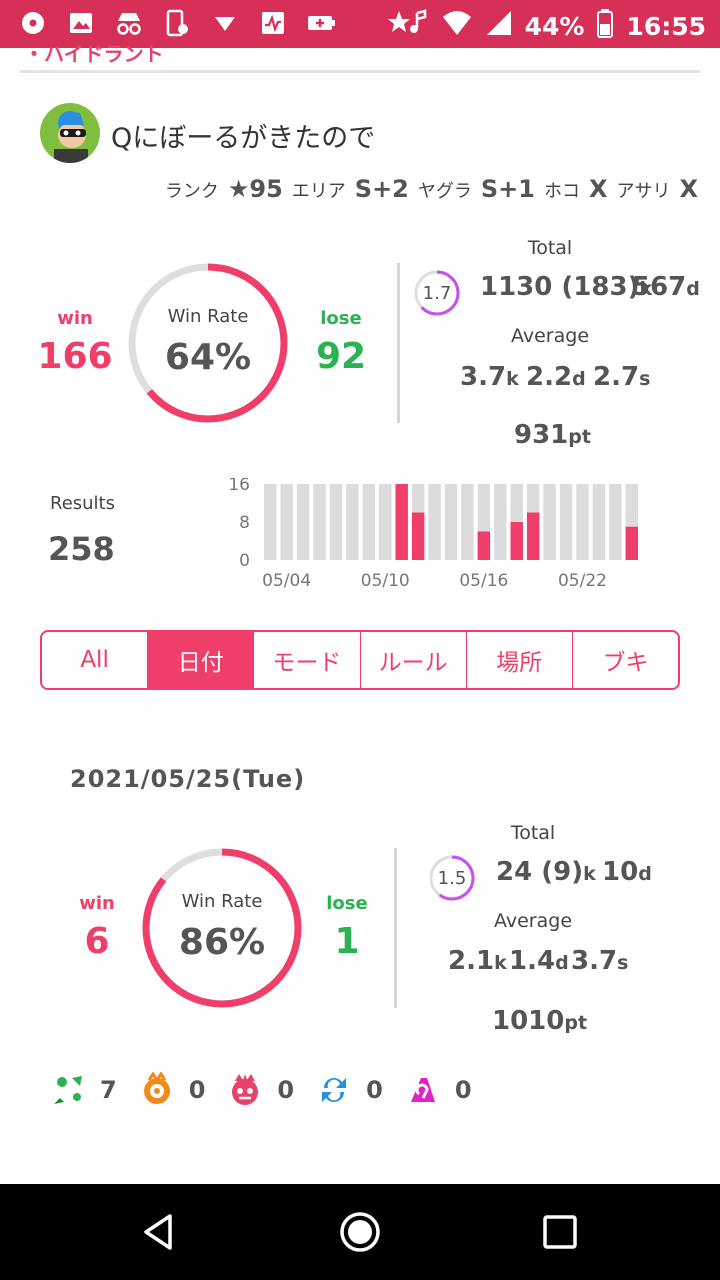 This screenshot has height=1280, width=720. I want to click on turf-war-icon, so click(68, 1090).